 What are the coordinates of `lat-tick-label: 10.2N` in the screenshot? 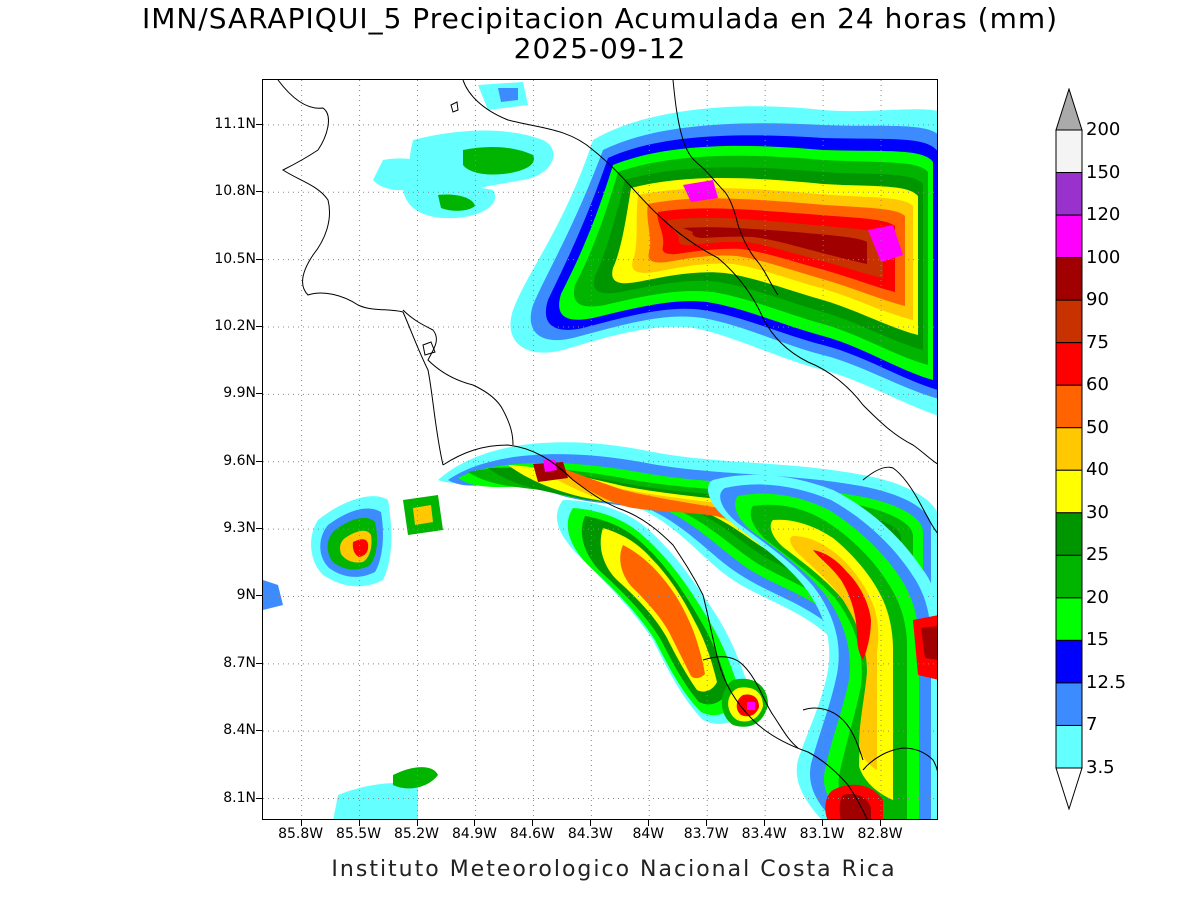 It's located at (235, 326).